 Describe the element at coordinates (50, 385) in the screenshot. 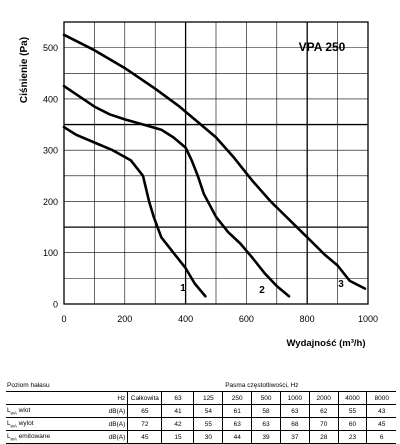

I see `table-title: Poziom hałasu` at that location.